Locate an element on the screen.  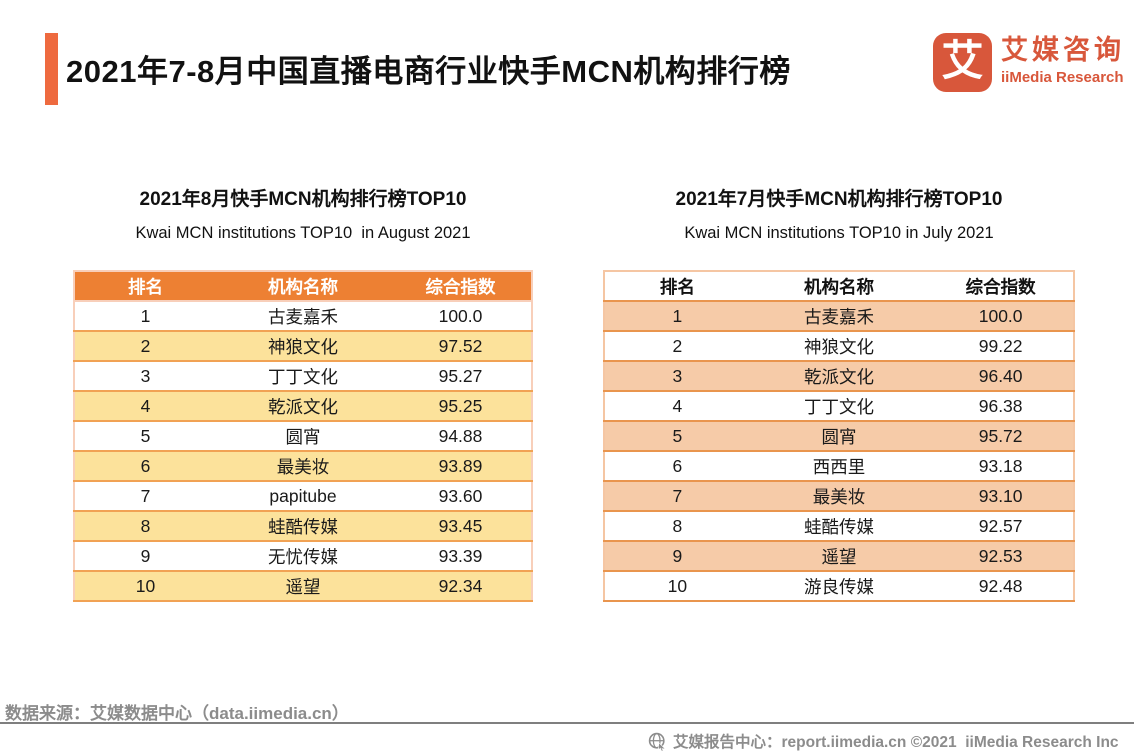
table-row: 10 遥望 92.34 is located at coordinates (303, 586).